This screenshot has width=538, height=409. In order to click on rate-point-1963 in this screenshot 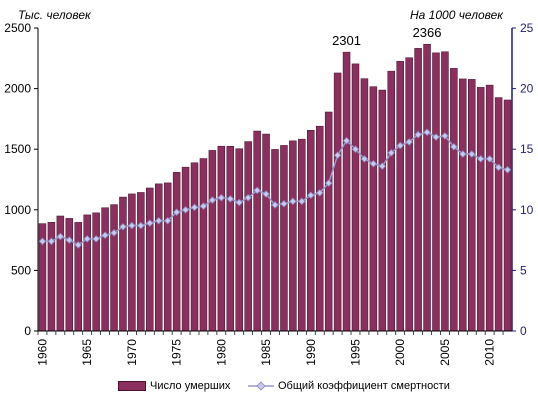, I will do `click(69, 240)`.